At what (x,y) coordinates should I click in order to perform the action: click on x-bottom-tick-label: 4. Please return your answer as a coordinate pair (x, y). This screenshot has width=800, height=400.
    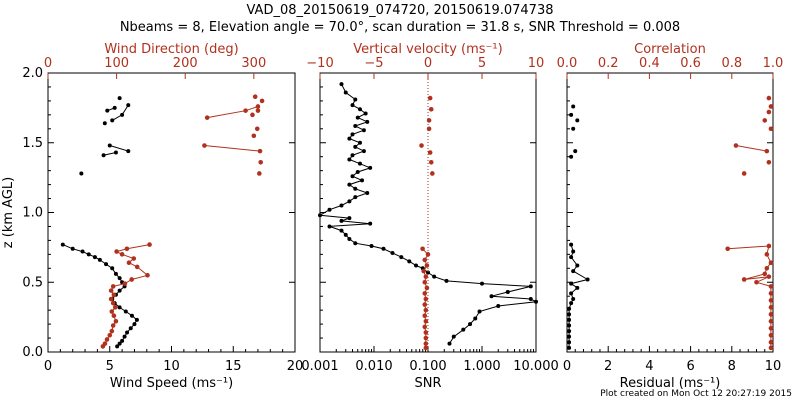
    Looking at the image, I should click on (649, 366).